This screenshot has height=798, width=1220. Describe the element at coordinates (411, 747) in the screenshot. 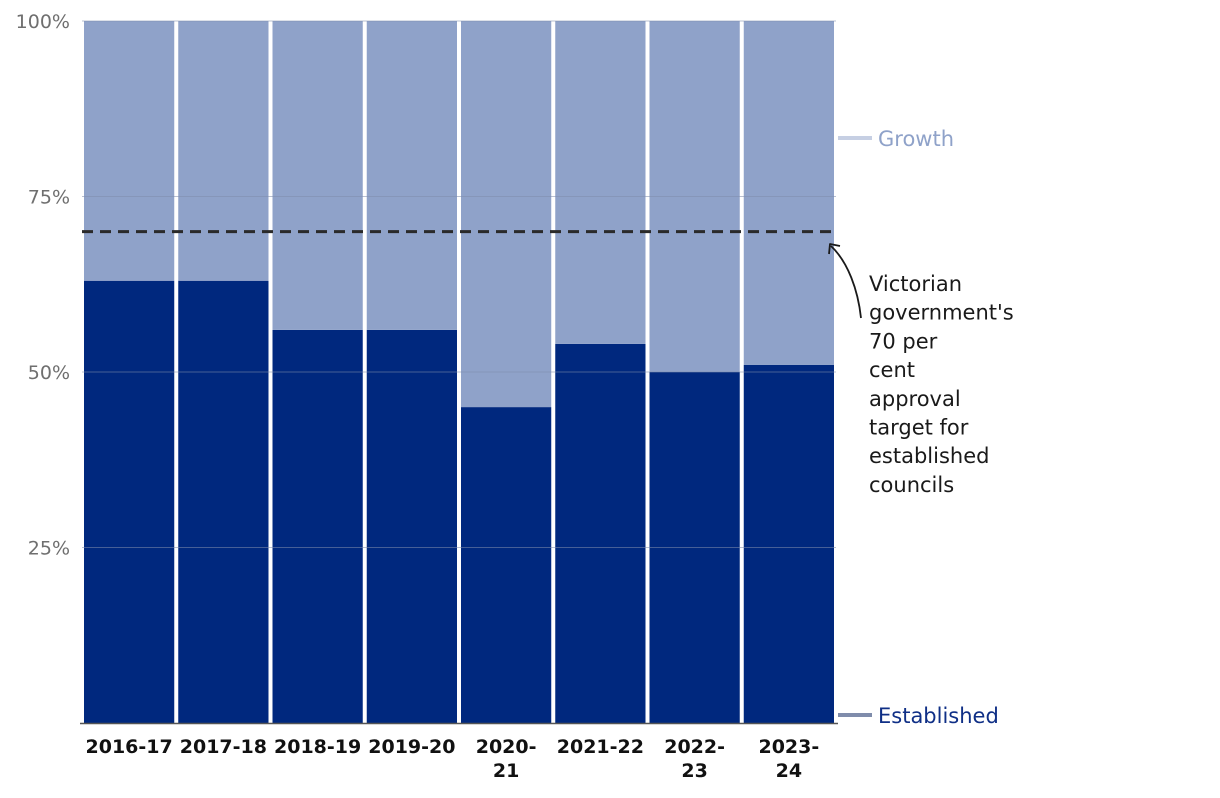

I see `x-tick-label: 2019-20` at that location.